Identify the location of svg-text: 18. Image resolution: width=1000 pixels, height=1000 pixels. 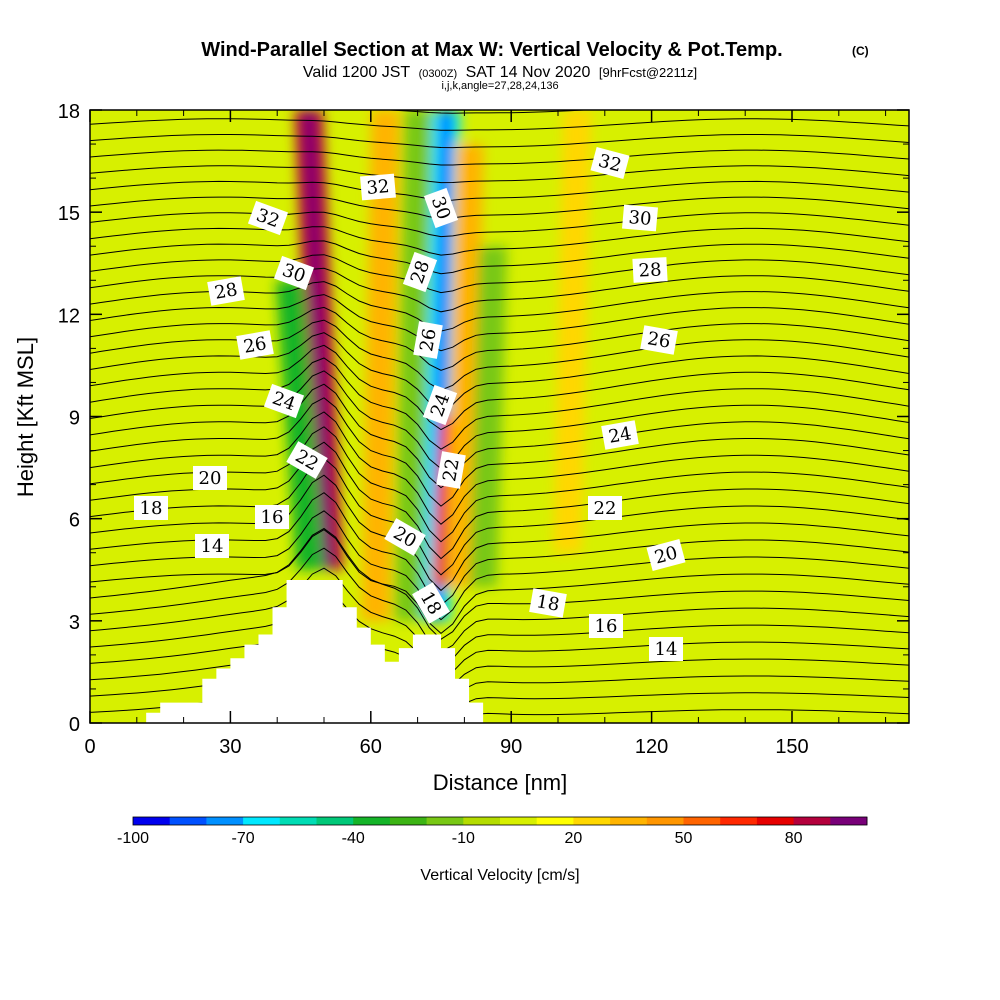
(151, 508).